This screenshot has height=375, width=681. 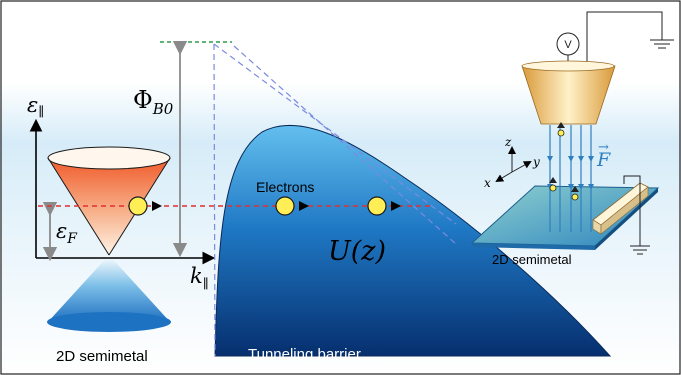 I want to click on energy-axis-label: ε∥, so click(x=35, y=106).